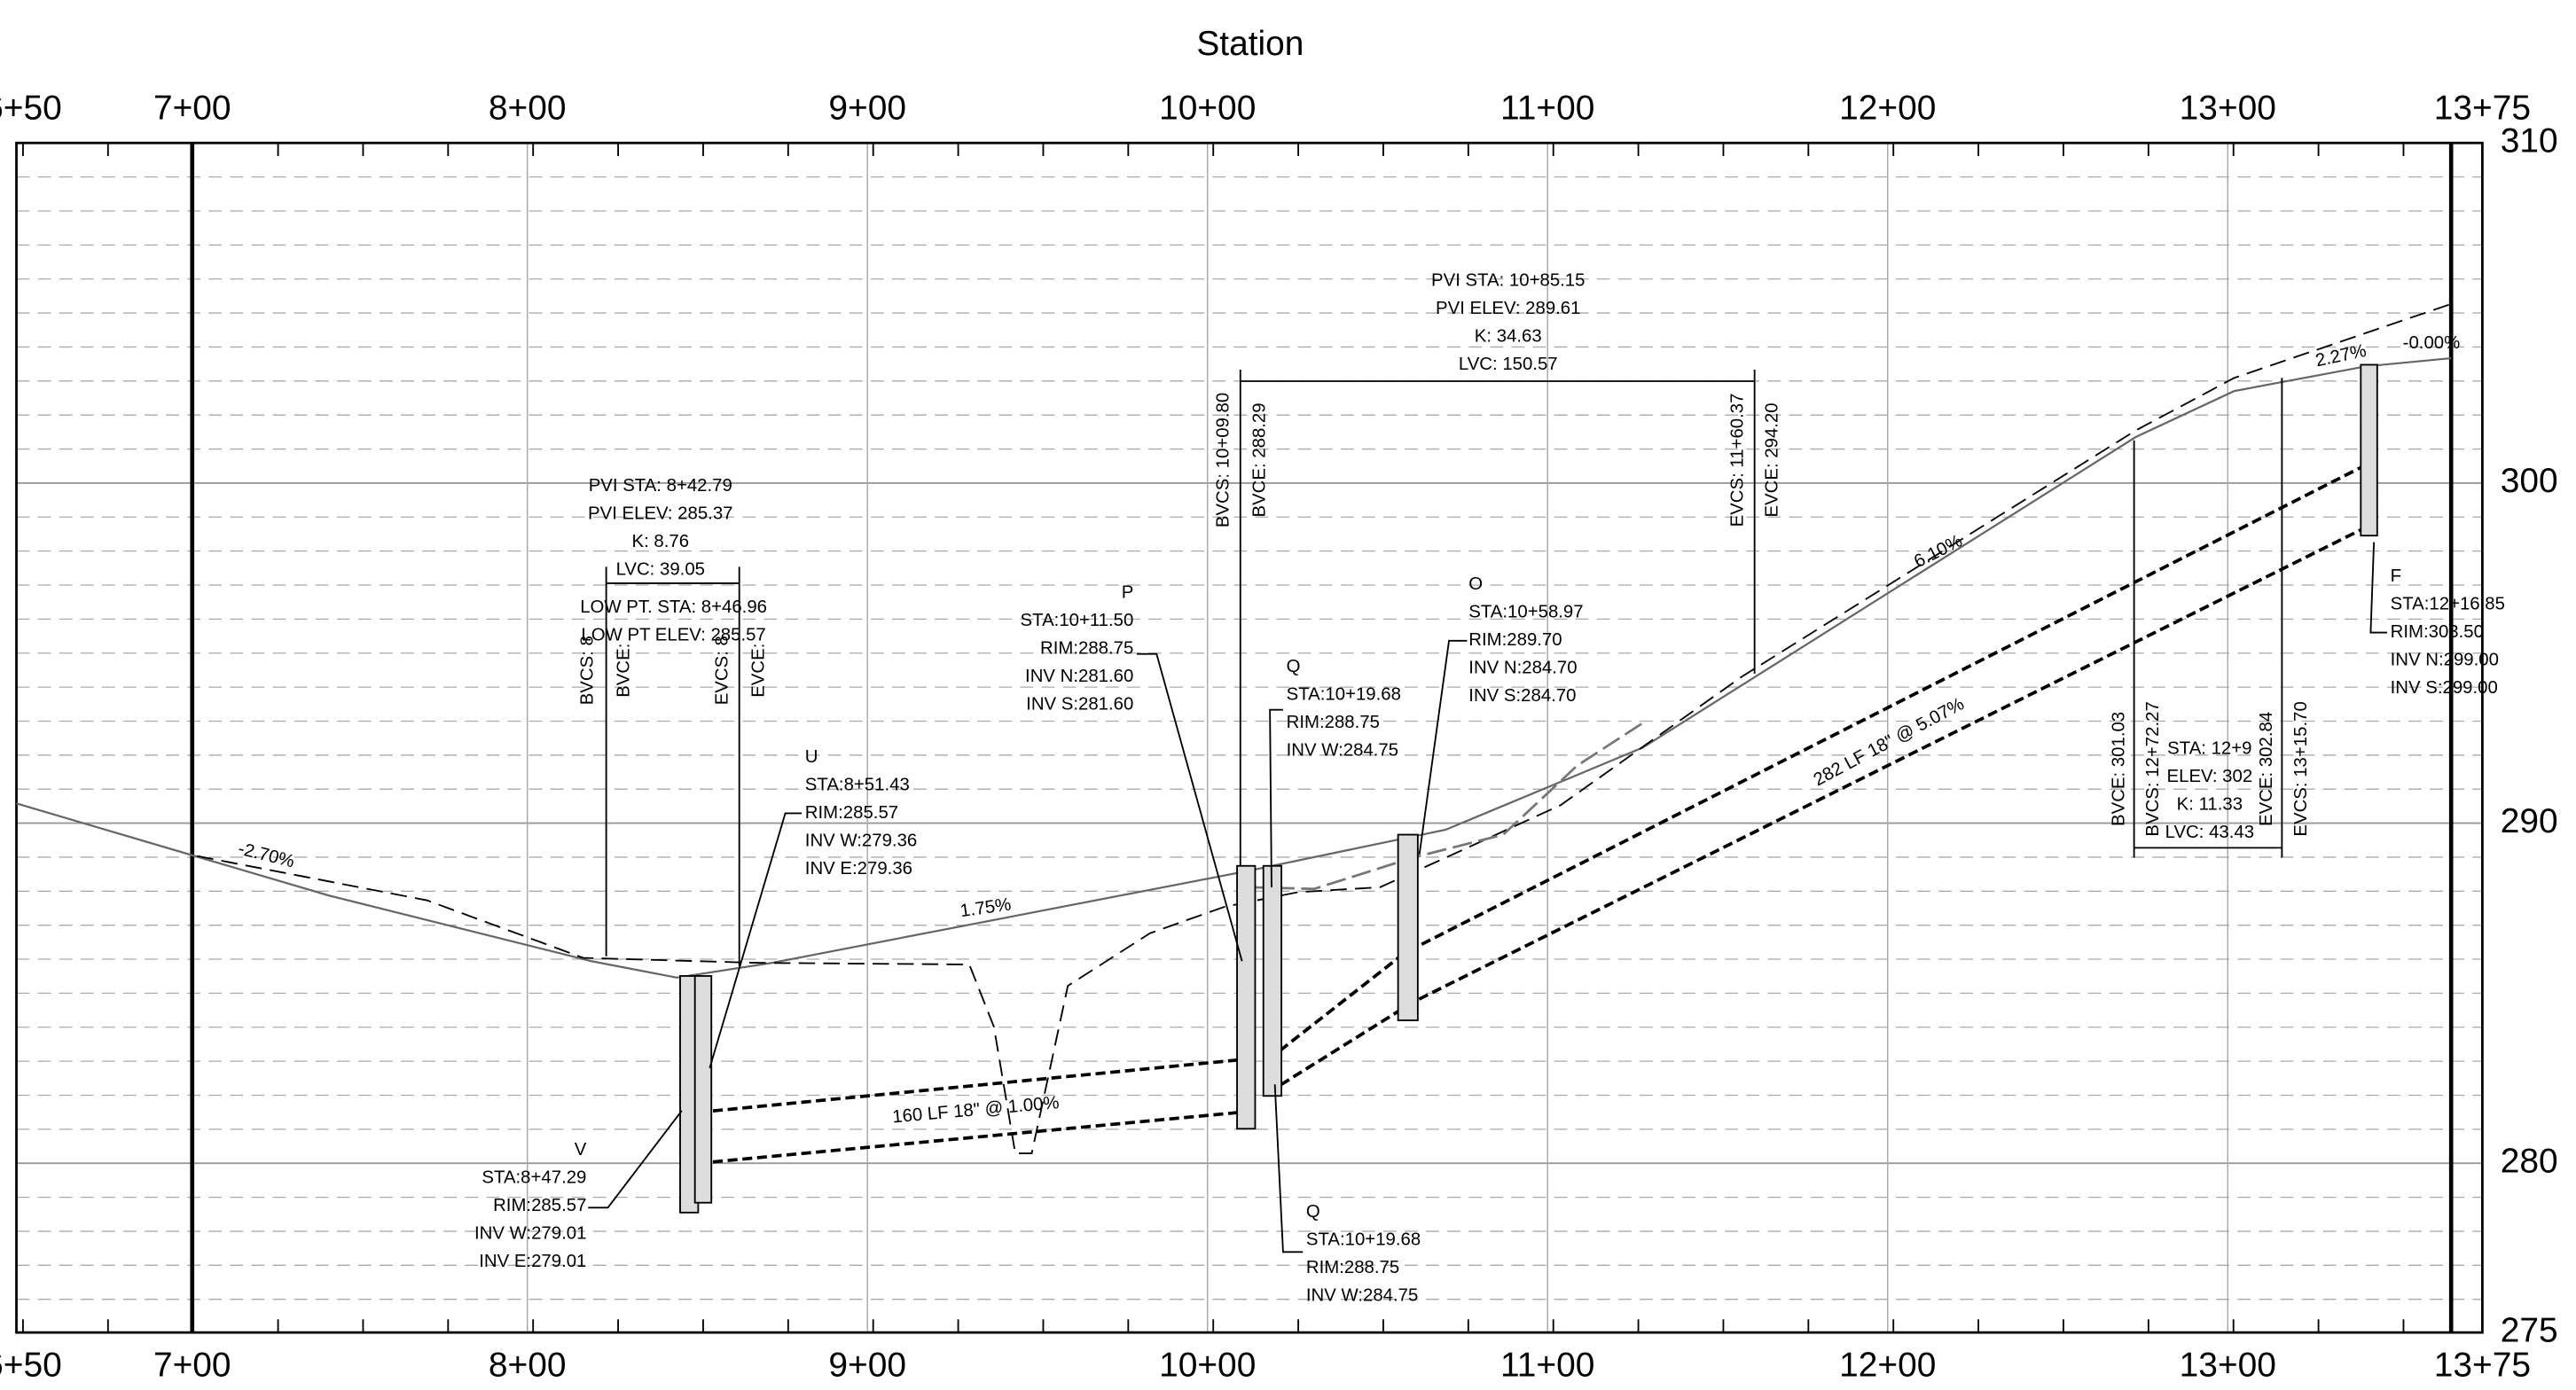 This screenshot has width=2576, height=1390. Describe the element at coordinates (660, 486) in the screenshot. I see `annotation: PVI STA: 8+42.79` at that location.